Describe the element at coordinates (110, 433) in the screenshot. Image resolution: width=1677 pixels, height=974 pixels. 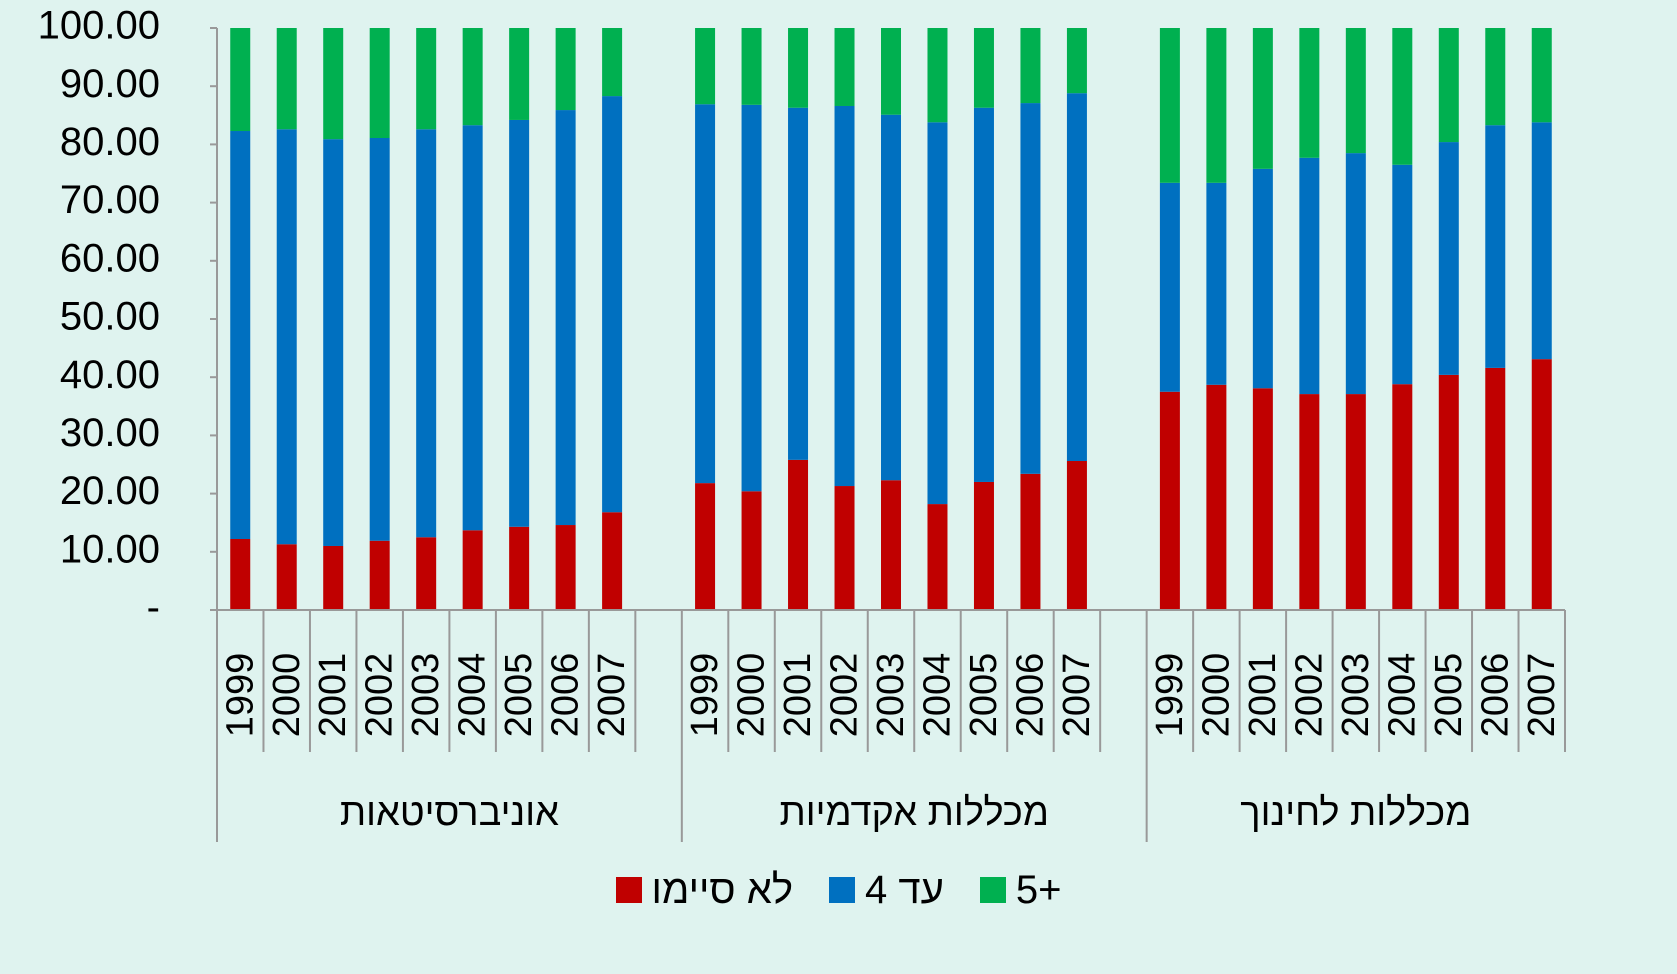
I see `y-tick-label: 30.00` at that location.